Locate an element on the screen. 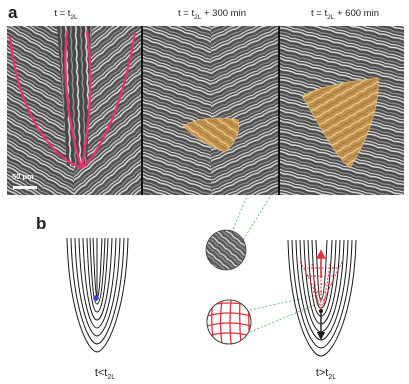  defect-region-300min is located at coordinates (211, 135).